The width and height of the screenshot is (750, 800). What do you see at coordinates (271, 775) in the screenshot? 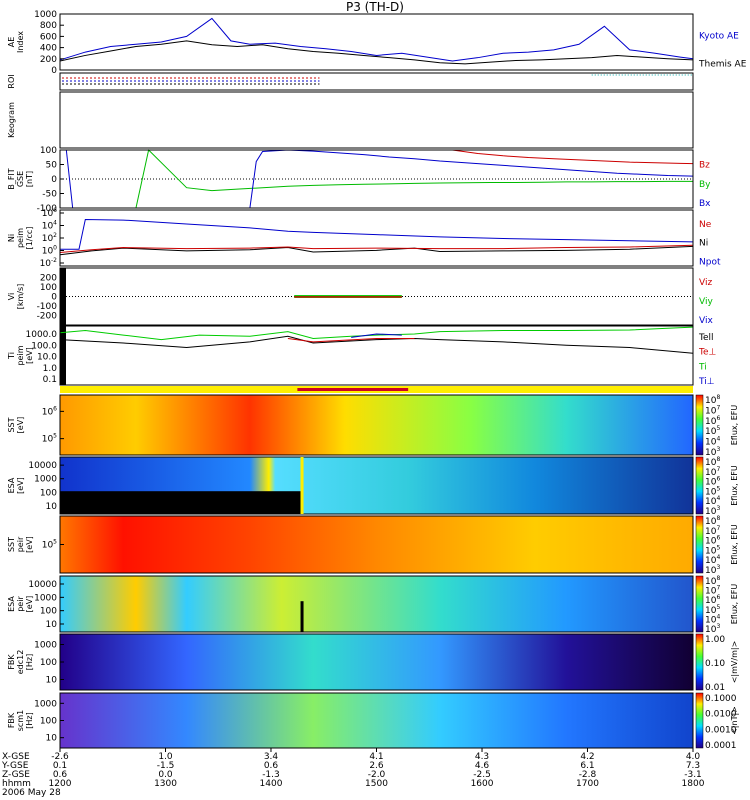
I see `x-tick-label-2-2: -1.3` at bounding box center [271, 775].